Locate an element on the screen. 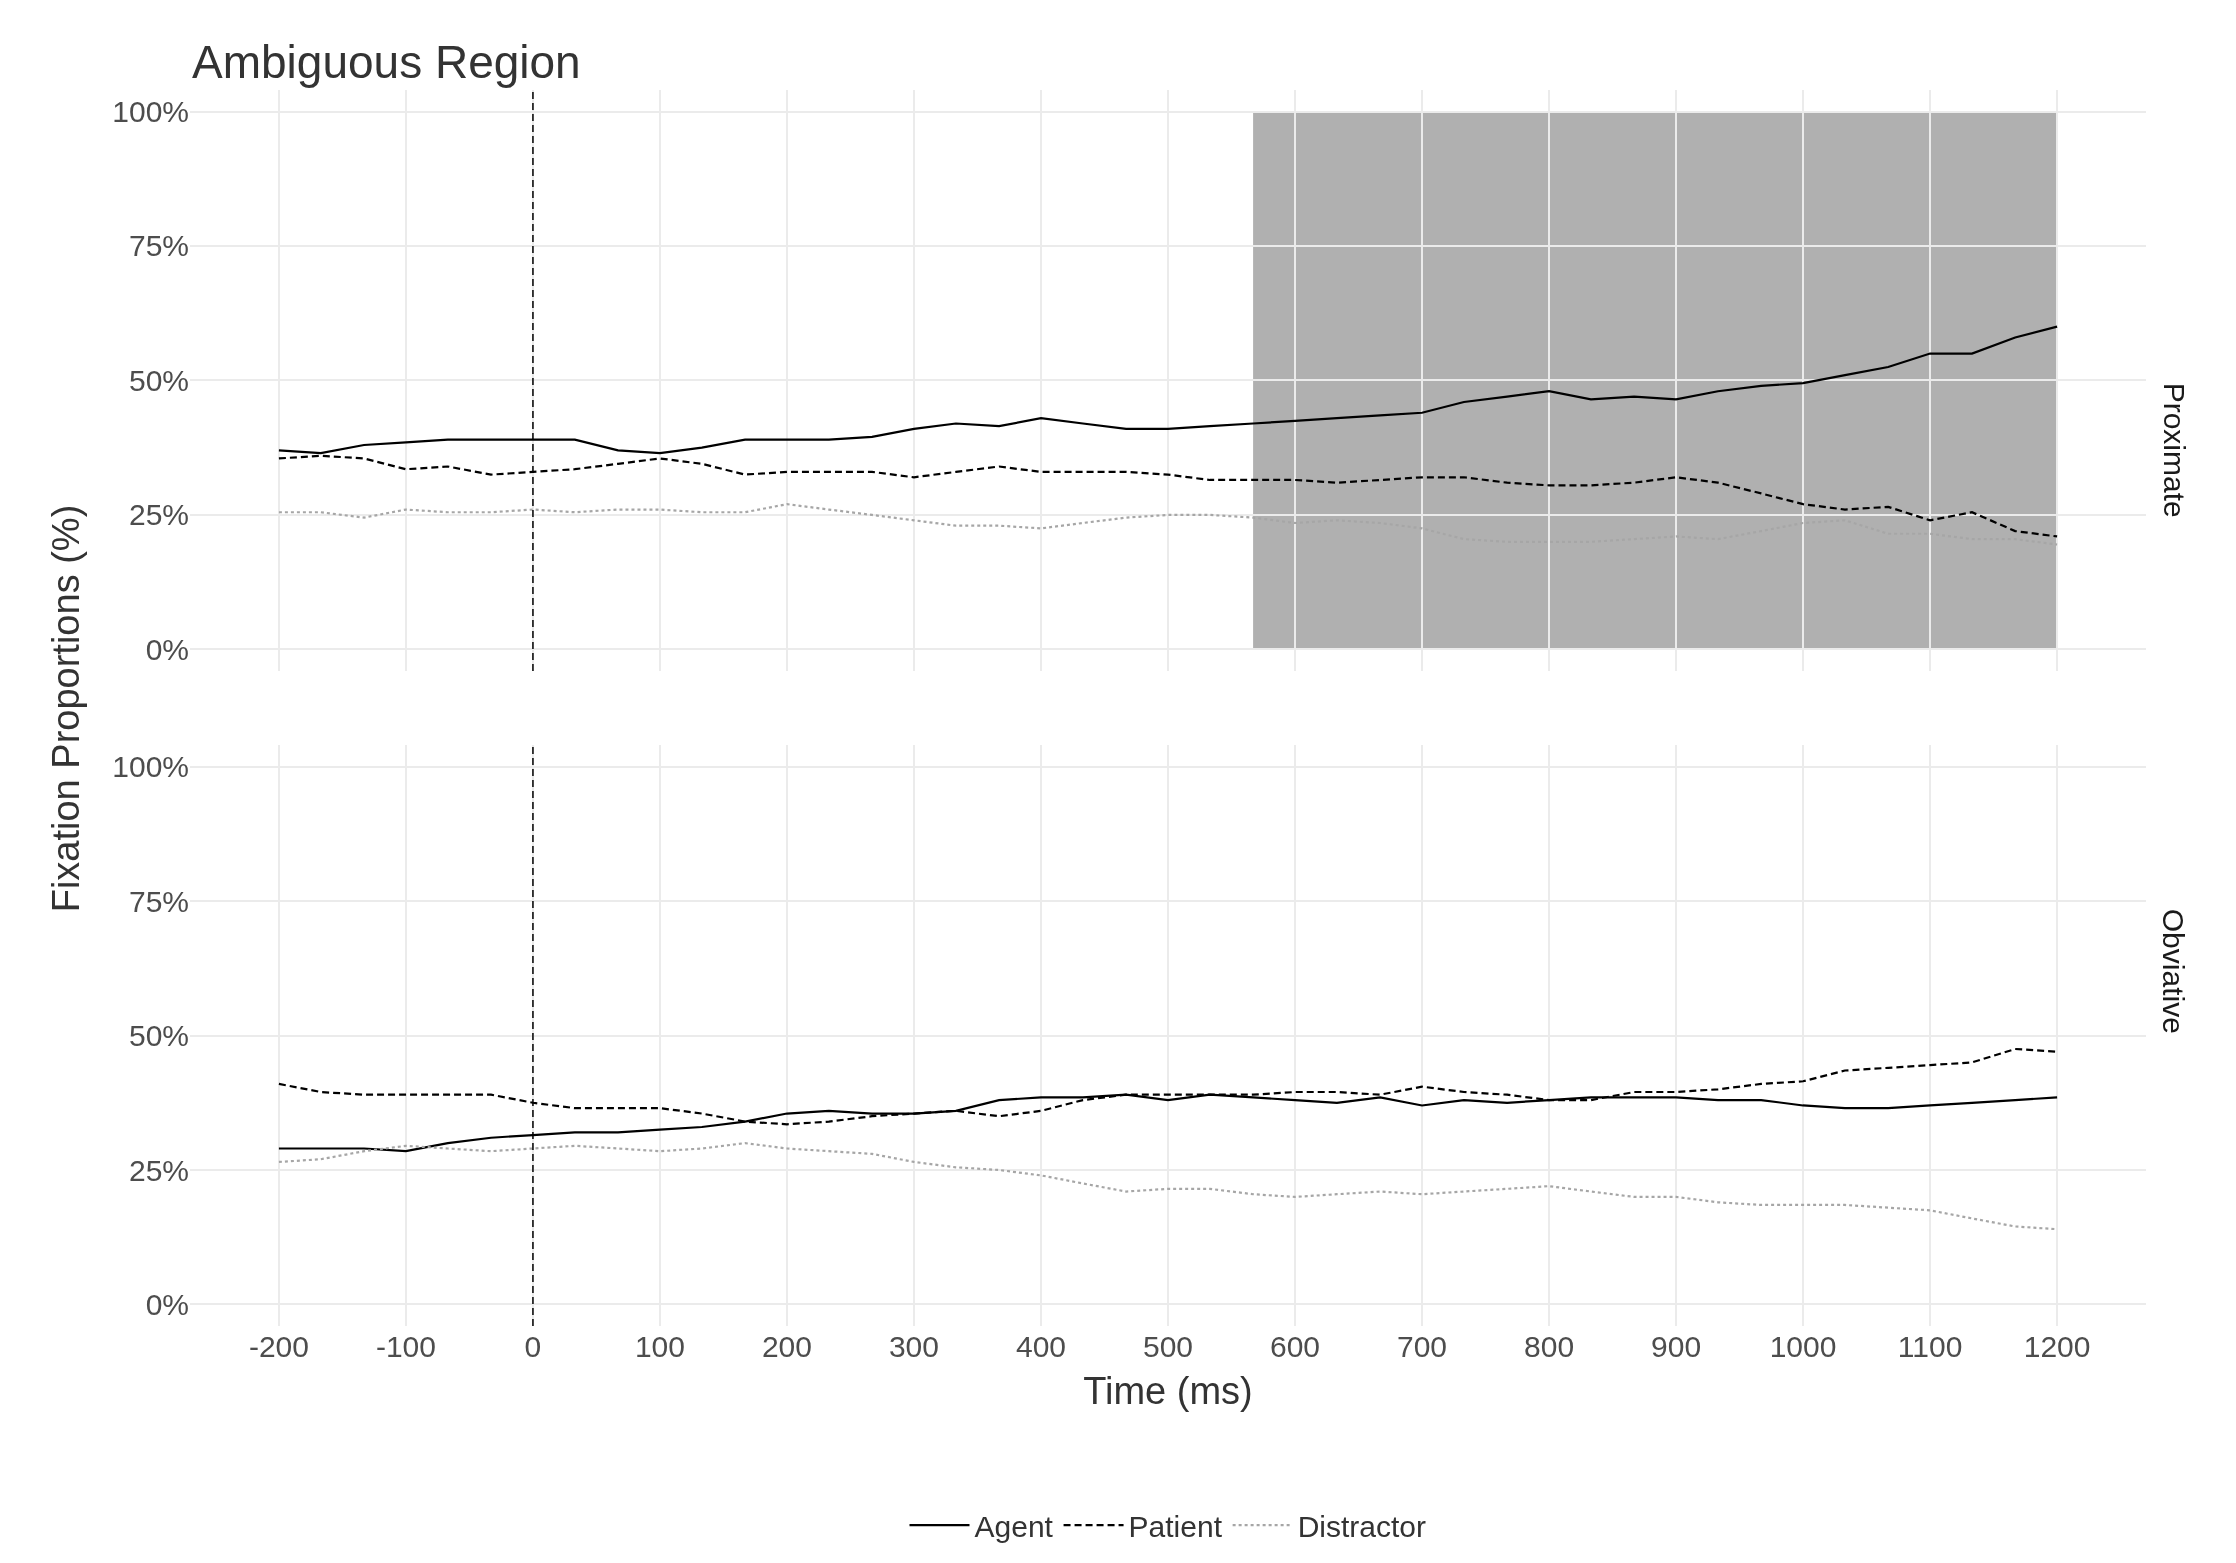  x-tick-label: 700 is located at coordinates (1422, 1346).